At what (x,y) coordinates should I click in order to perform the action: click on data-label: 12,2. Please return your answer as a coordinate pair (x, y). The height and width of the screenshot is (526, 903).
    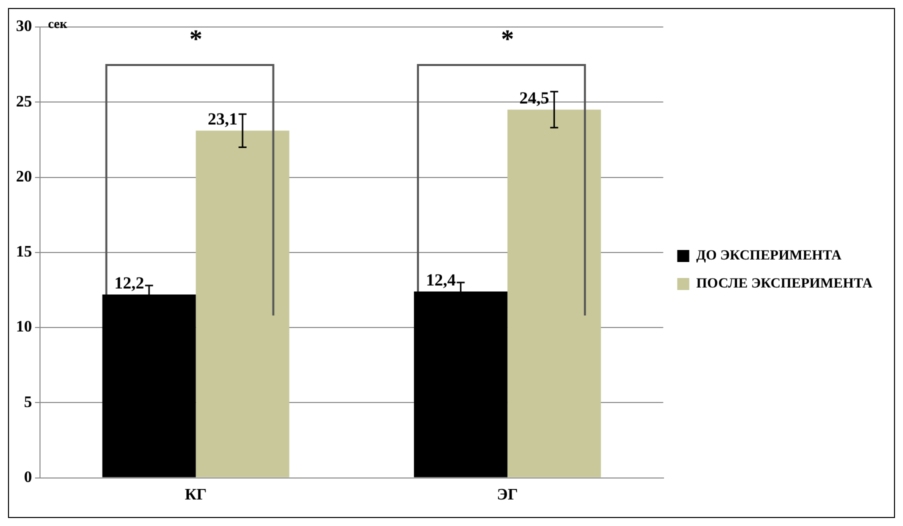
    Looking at the image, I should click on (129, 282).